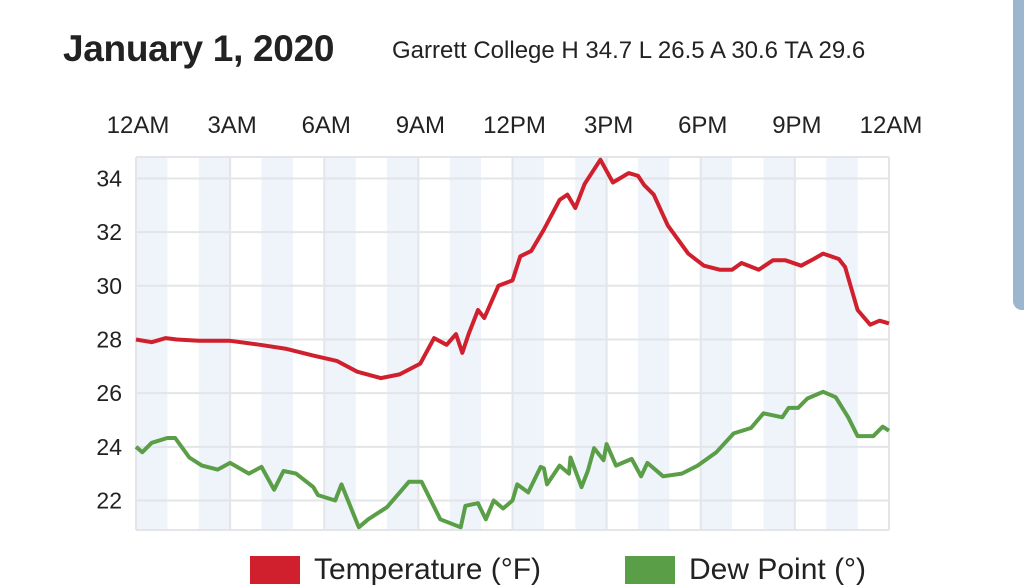 This screenshot has width=1024, height=587. What do you see at coordinates (420, 125) in the screenshot?
I see `x-tick-label: 9AM` at bounding box center [420, 125].